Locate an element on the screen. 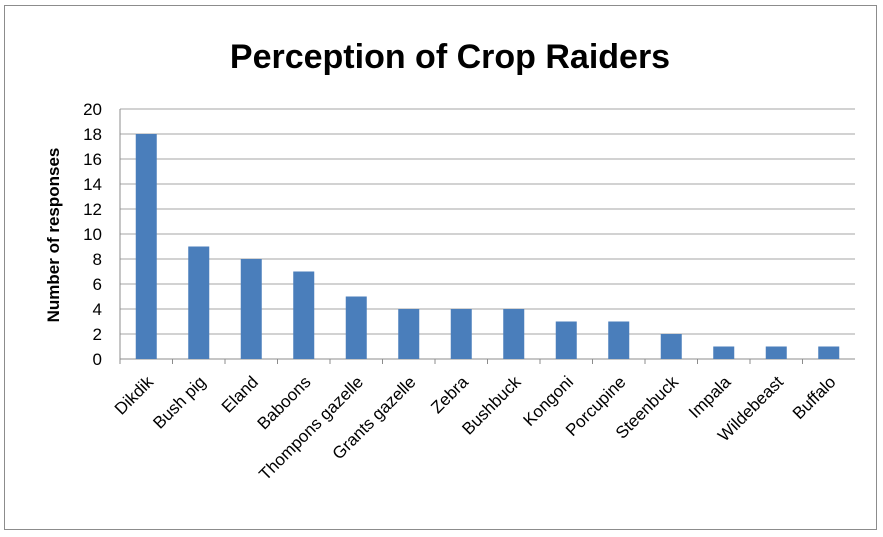  y-tick-label: 8 is located at coordinates (97, 259).